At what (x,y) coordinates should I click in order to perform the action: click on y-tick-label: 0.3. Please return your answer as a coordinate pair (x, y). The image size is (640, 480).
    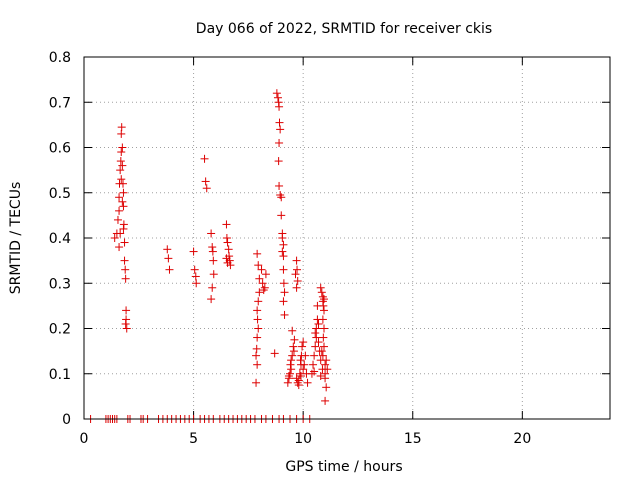
    Looking at the image, I should click on (60, 284).